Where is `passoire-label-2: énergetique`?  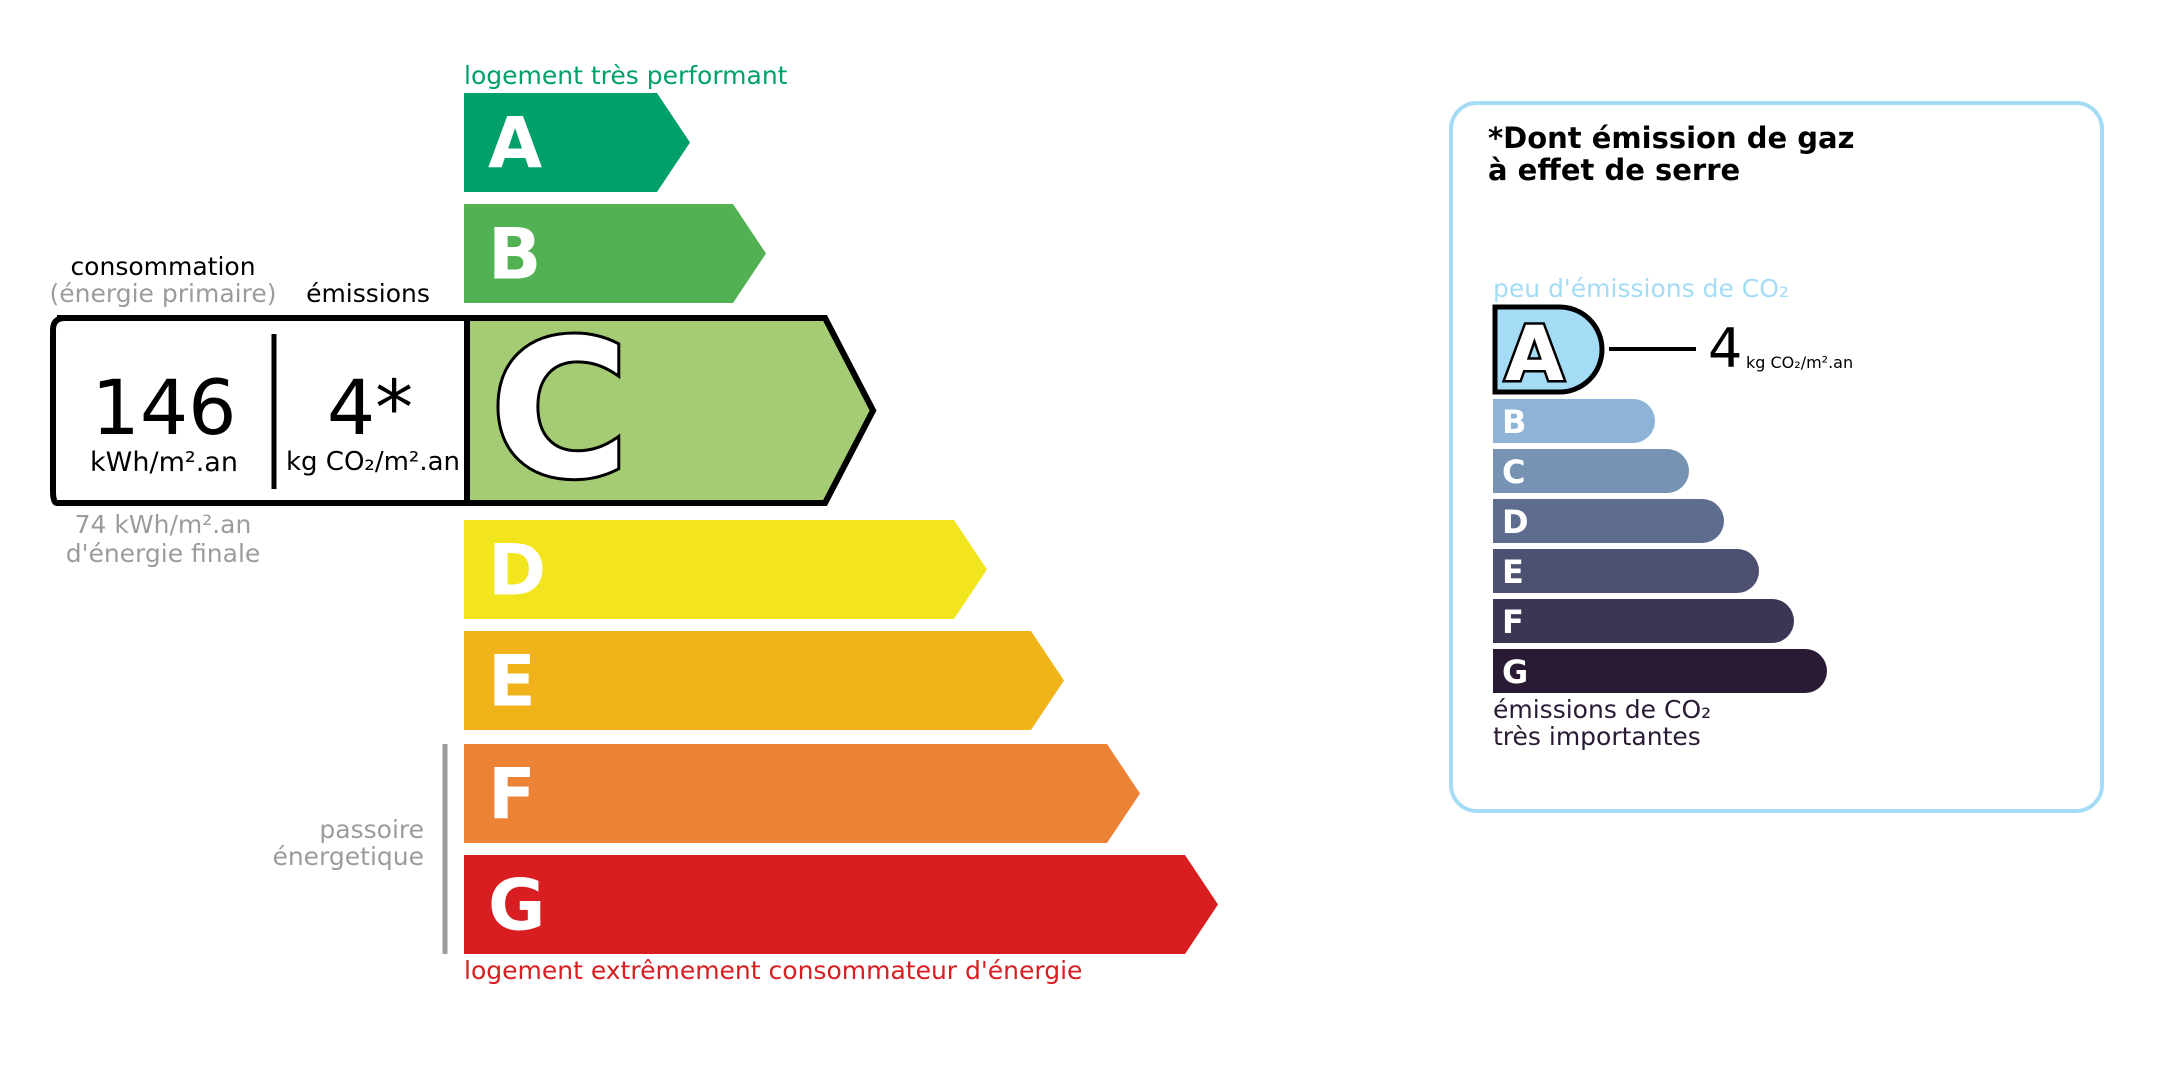
passoire-label-2: énergetique is located at coordinates (348, 856).